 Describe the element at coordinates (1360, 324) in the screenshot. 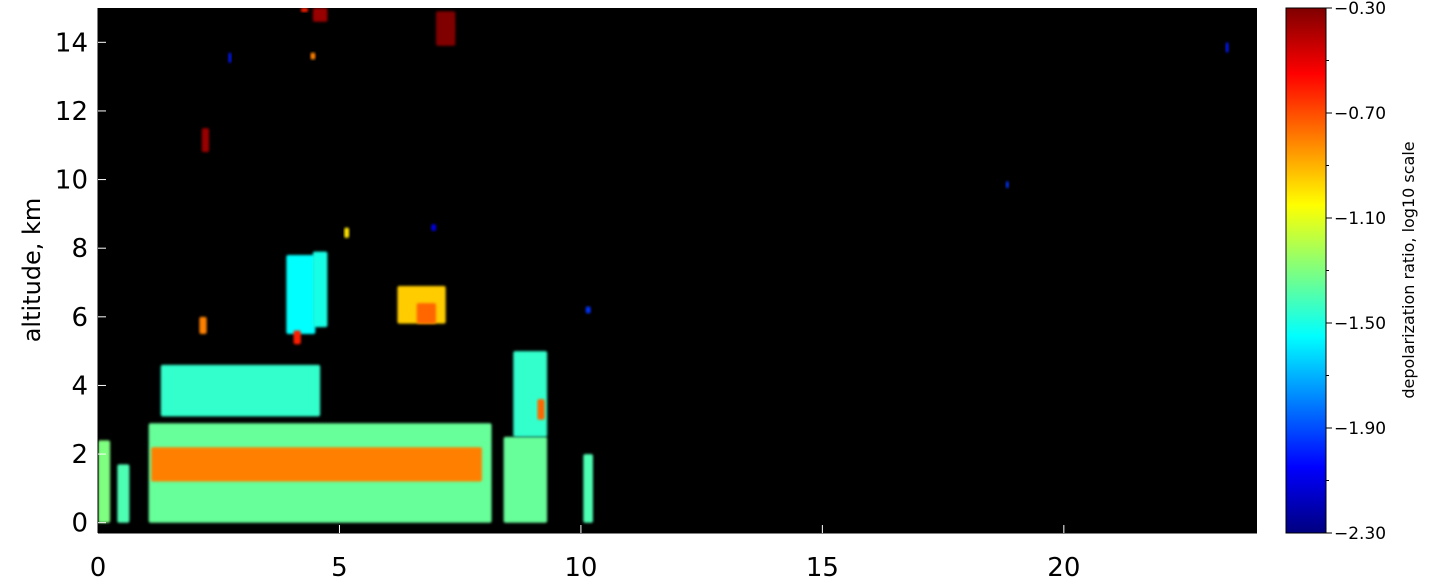

I see `colorbar-tick-label-3: −1.50` at that location.